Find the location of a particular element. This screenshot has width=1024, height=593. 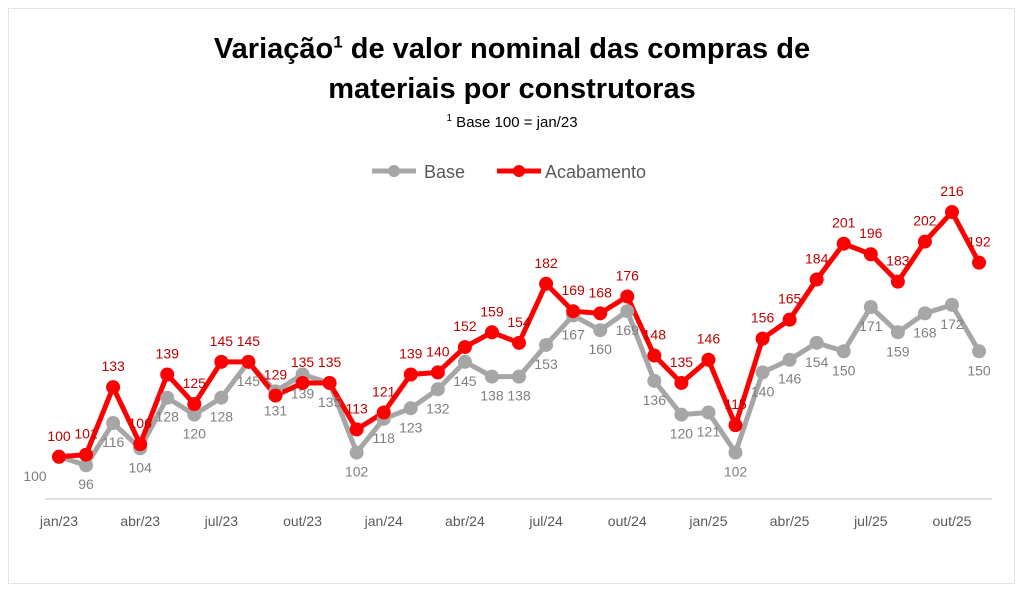

data-label-acabamento: 216 is located at coordinates (952, 191).